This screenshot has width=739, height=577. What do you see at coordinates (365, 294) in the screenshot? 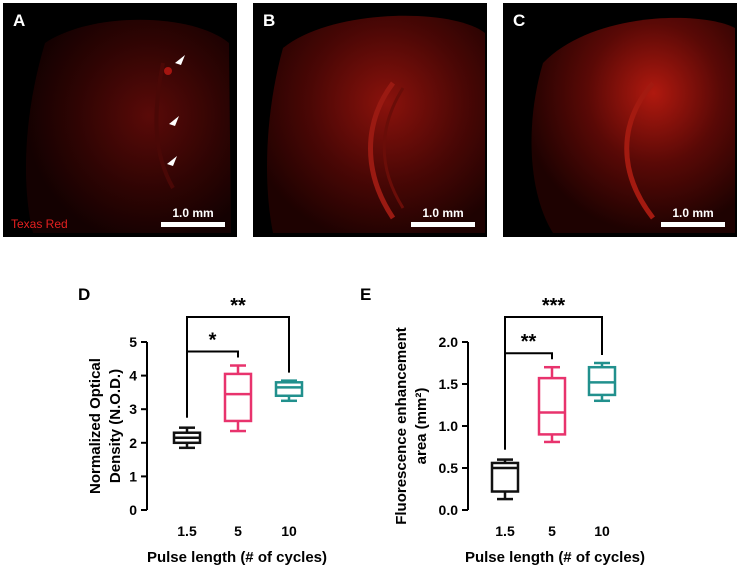
I see `chart-e-panel-label: E` at bounding box center [365, 294].